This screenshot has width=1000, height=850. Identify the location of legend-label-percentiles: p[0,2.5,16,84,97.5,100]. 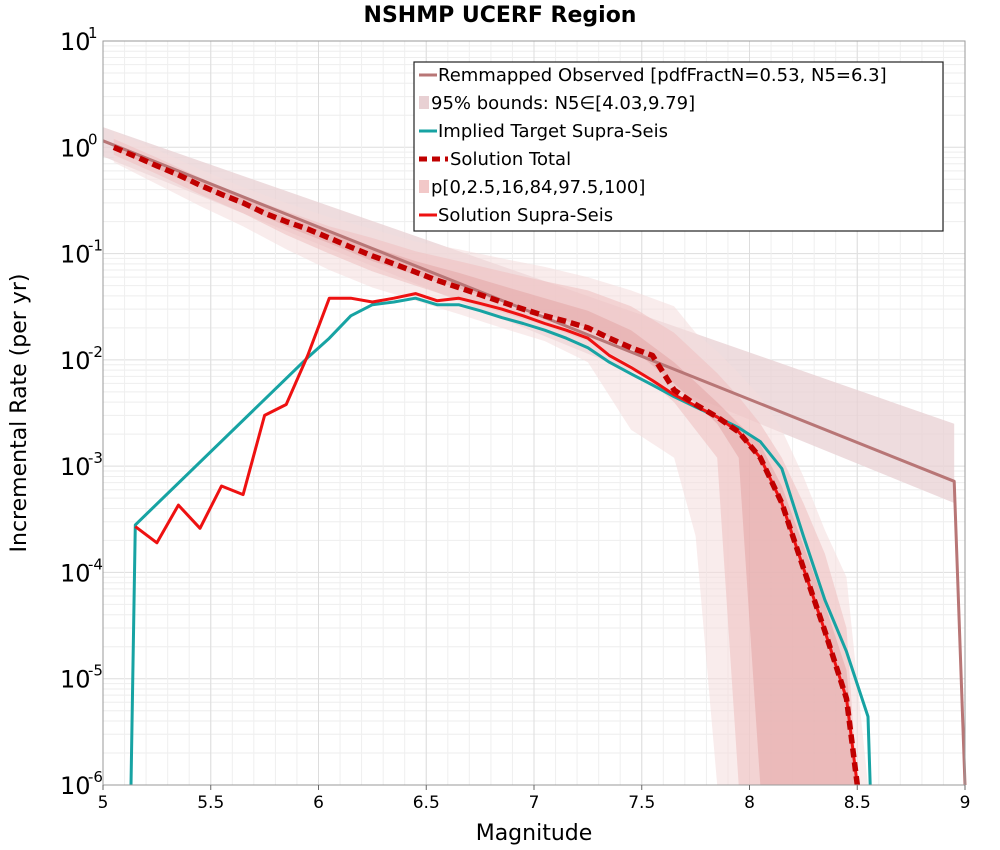
(538, 187).